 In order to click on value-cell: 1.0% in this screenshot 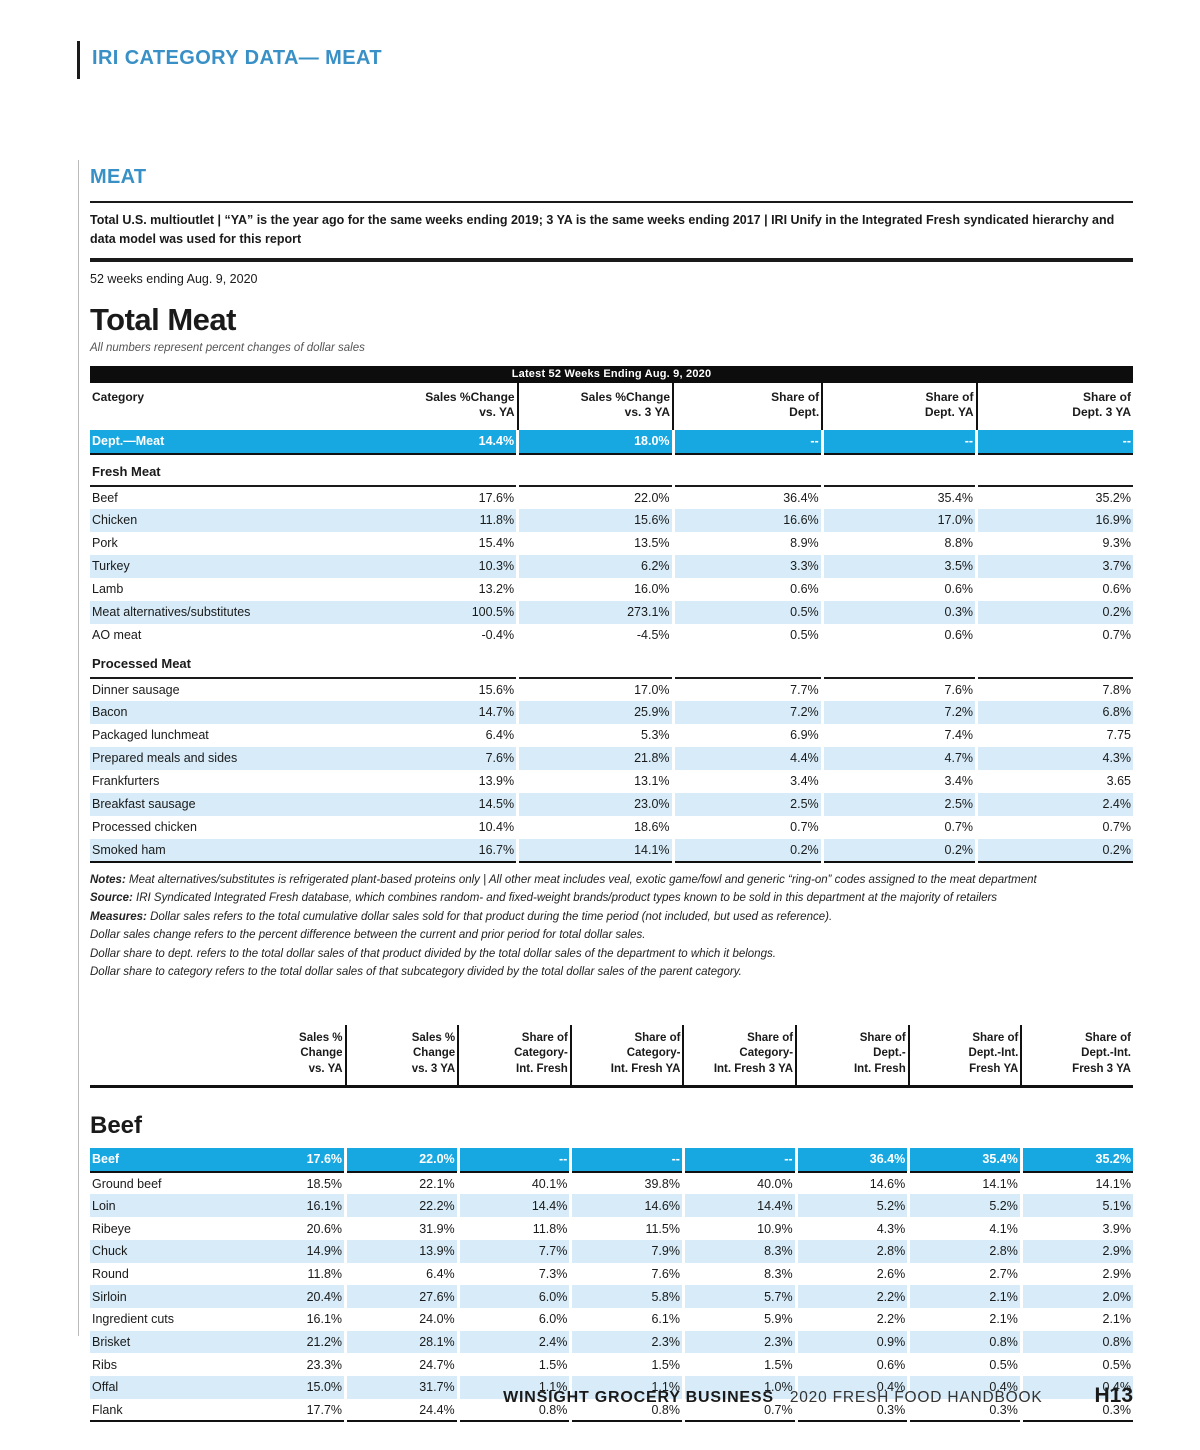, I will do `click(739, 1387)`.